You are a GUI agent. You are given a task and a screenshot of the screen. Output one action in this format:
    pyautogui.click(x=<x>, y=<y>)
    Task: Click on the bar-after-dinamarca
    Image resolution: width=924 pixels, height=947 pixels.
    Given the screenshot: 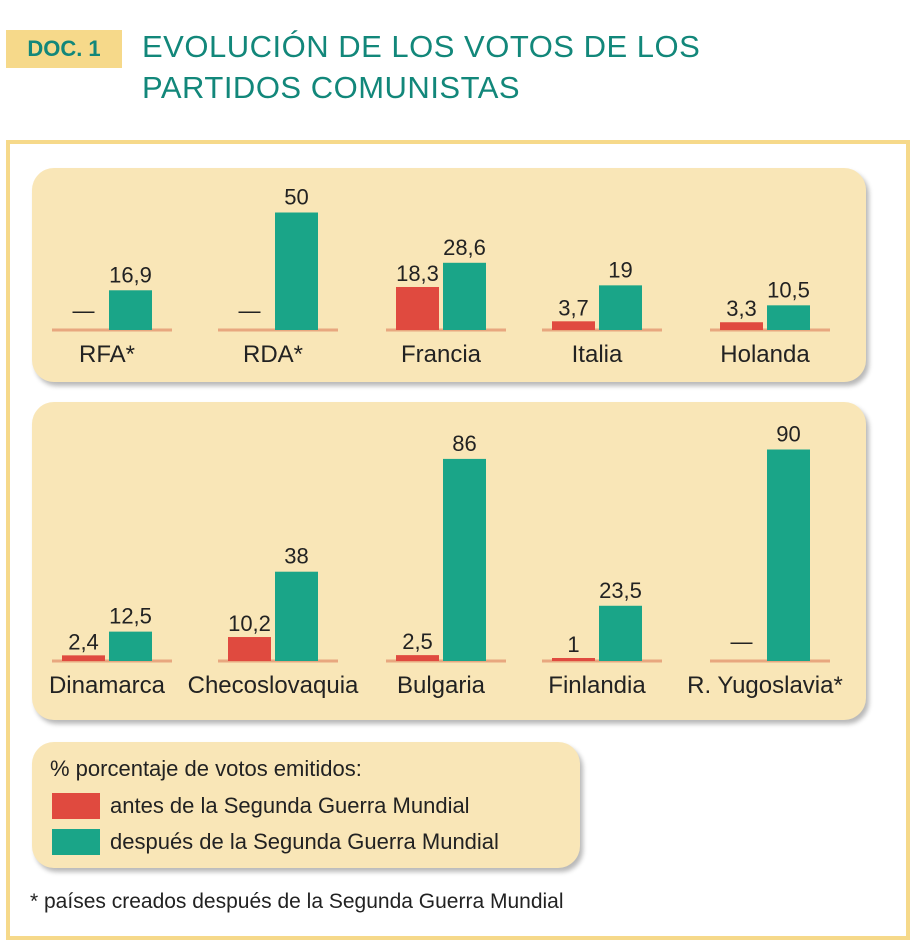 What is the action you would take?
    pyautogui.click(x=130, y=646)
    